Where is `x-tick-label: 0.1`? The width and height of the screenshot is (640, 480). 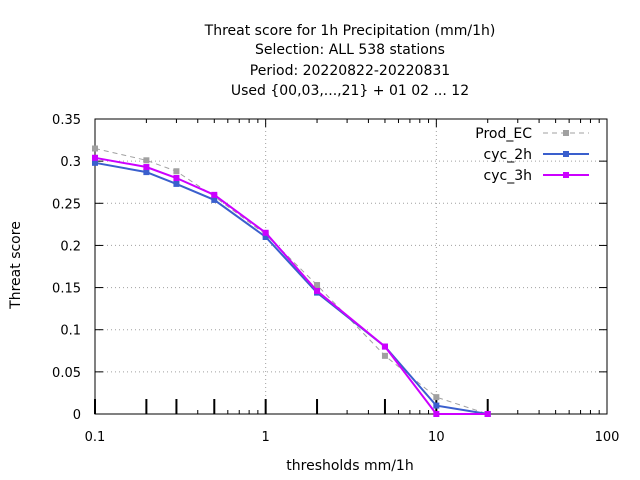 x-tick-label: 0.1 is located at coordinates (95, 437).